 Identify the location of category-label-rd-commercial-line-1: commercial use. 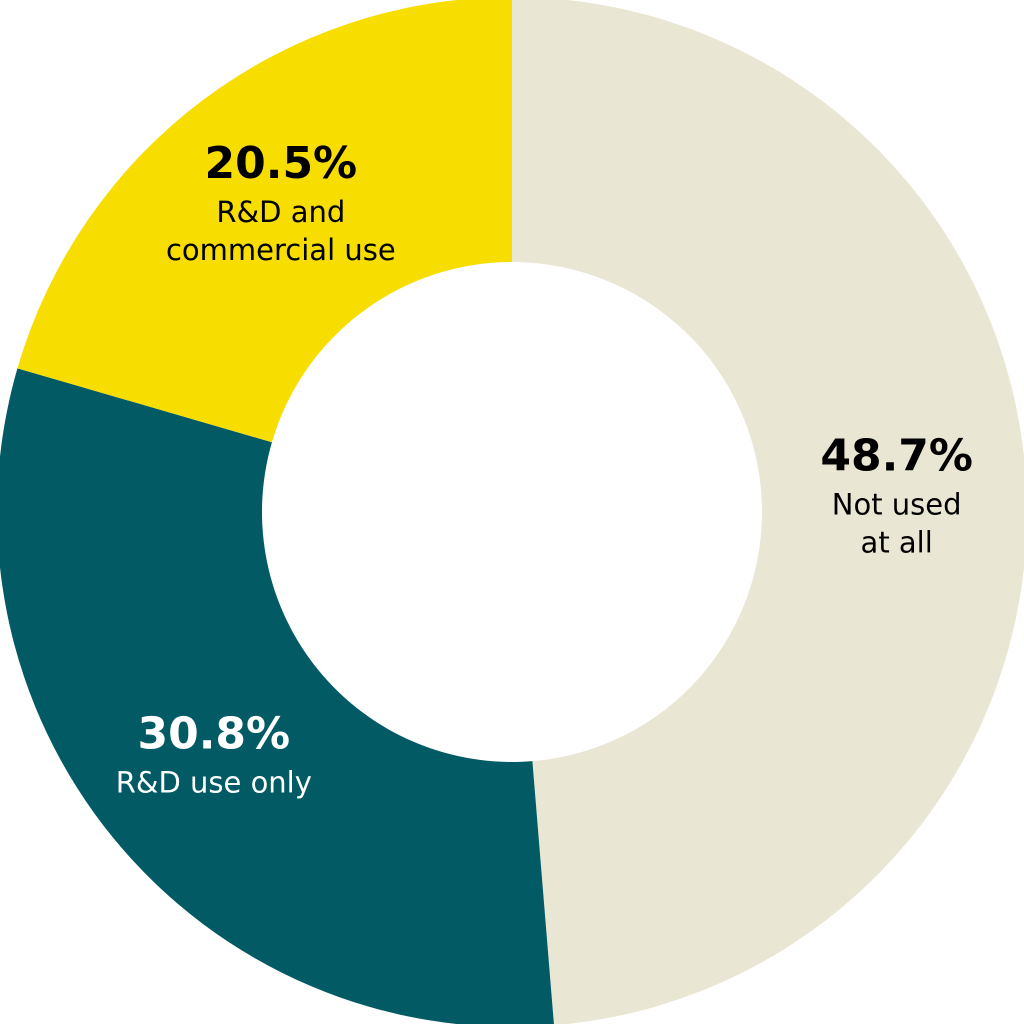
(281, 250).